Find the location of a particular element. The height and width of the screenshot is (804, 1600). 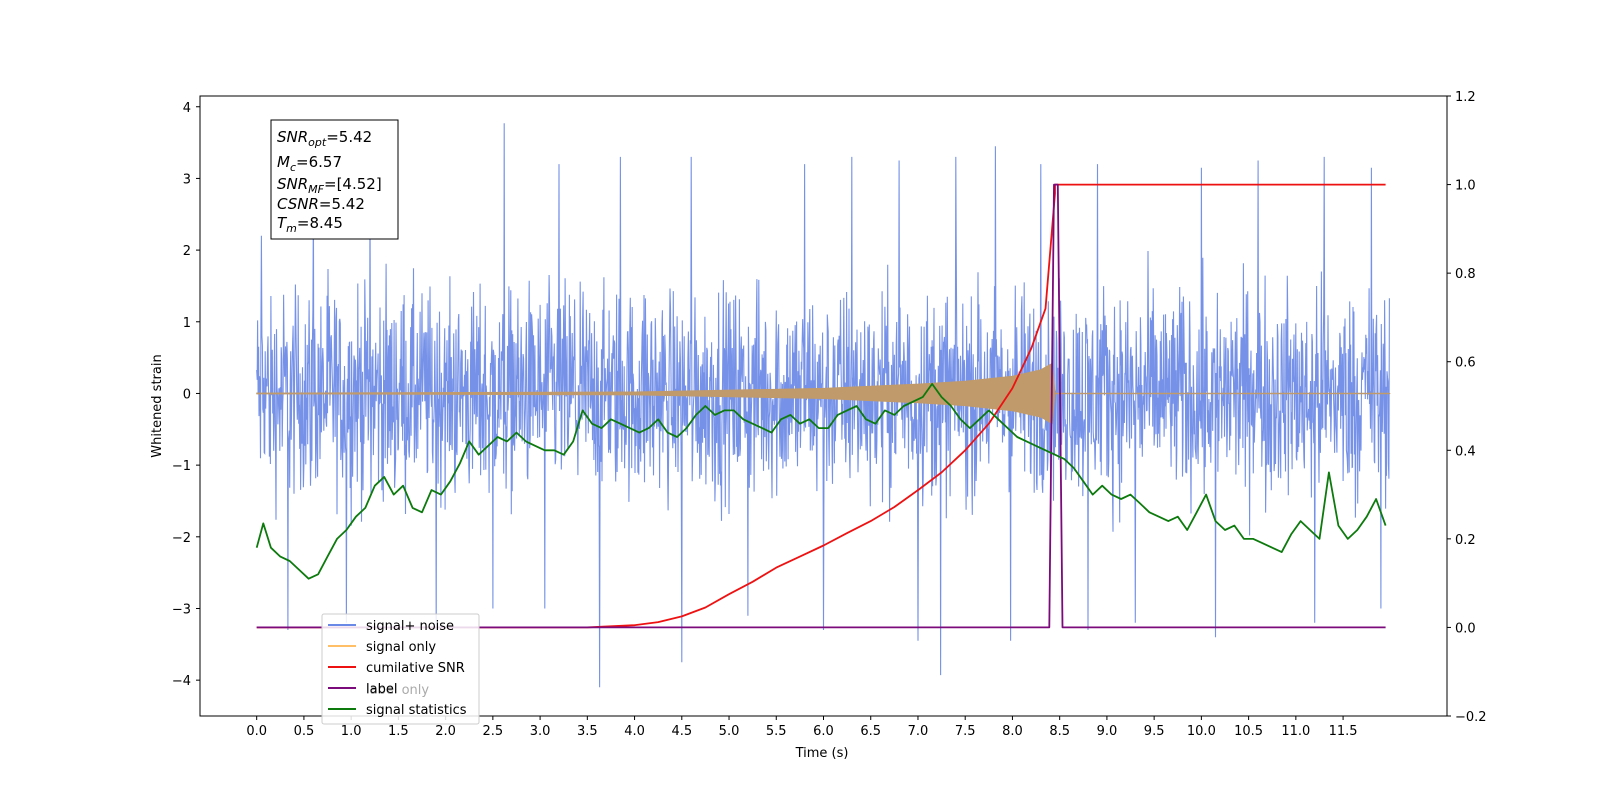

x-tick-label-9: 4.5 is located at coordinates (681, 731).